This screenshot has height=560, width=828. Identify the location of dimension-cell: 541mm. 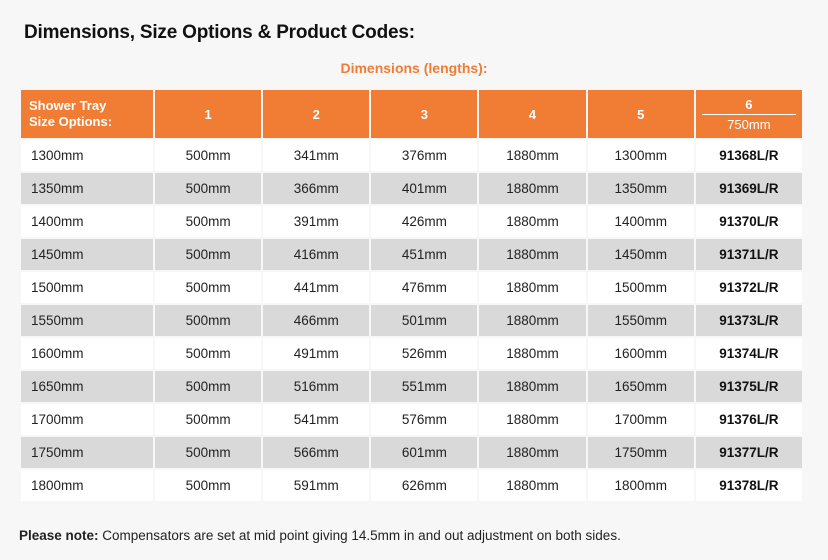
(316, 419).